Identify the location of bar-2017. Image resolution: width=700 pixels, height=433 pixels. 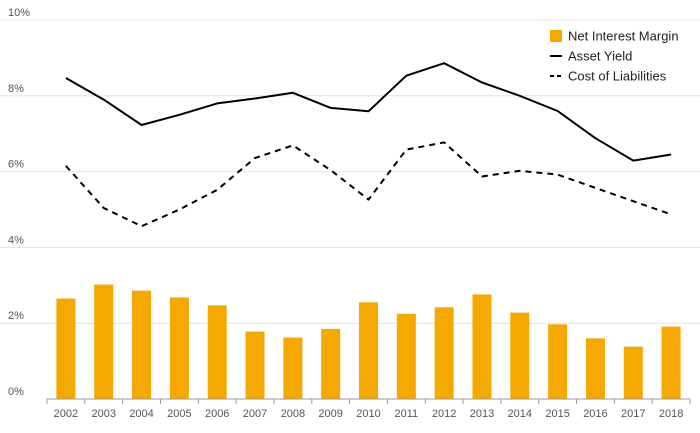
(633, 372).